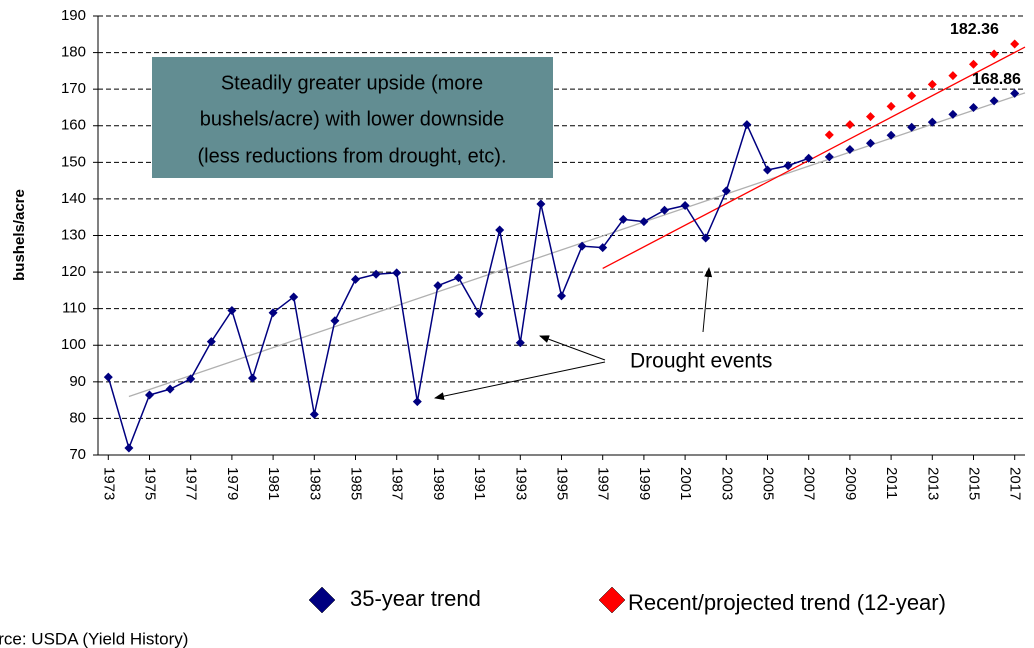 The image size is (1034, 648). What do you see at coordinates (809, 483) in the screenshot?
I see `x-tick-label: 2007` at bounding box center [809, 483].